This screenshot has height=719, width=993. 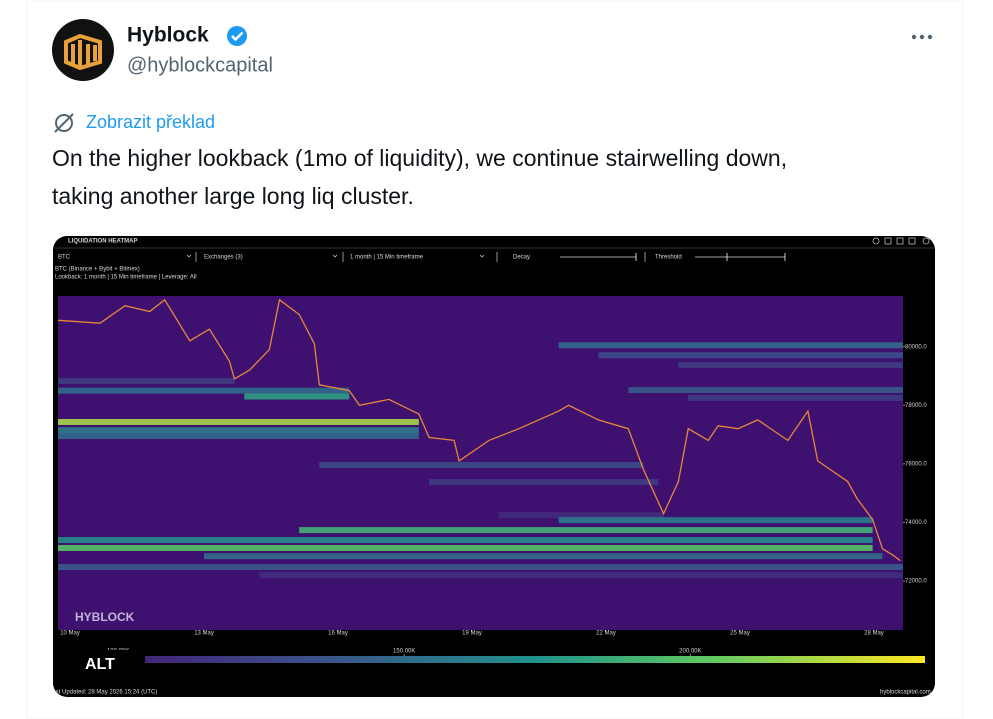 What do you see at coordinates (200, 65) in the screenshot?
I see `author-handle: @hyblockcapital` at bounding box center [200, 65].